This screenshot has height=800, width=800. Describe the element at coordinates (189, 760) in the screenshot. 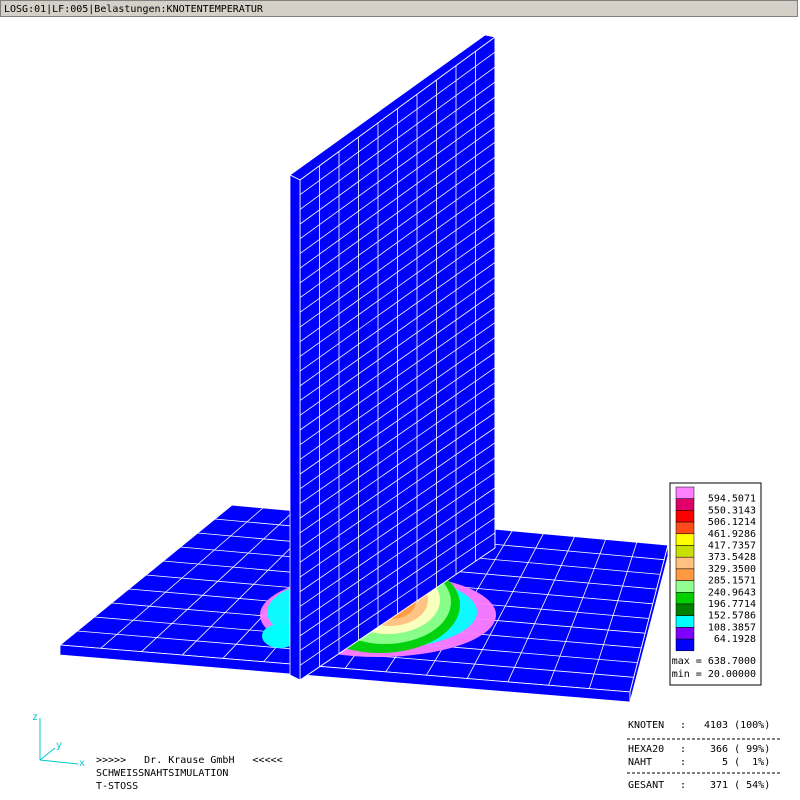

I see `footer-company: >>>>> Dr. Krause GmbH <<<<<` at that location.